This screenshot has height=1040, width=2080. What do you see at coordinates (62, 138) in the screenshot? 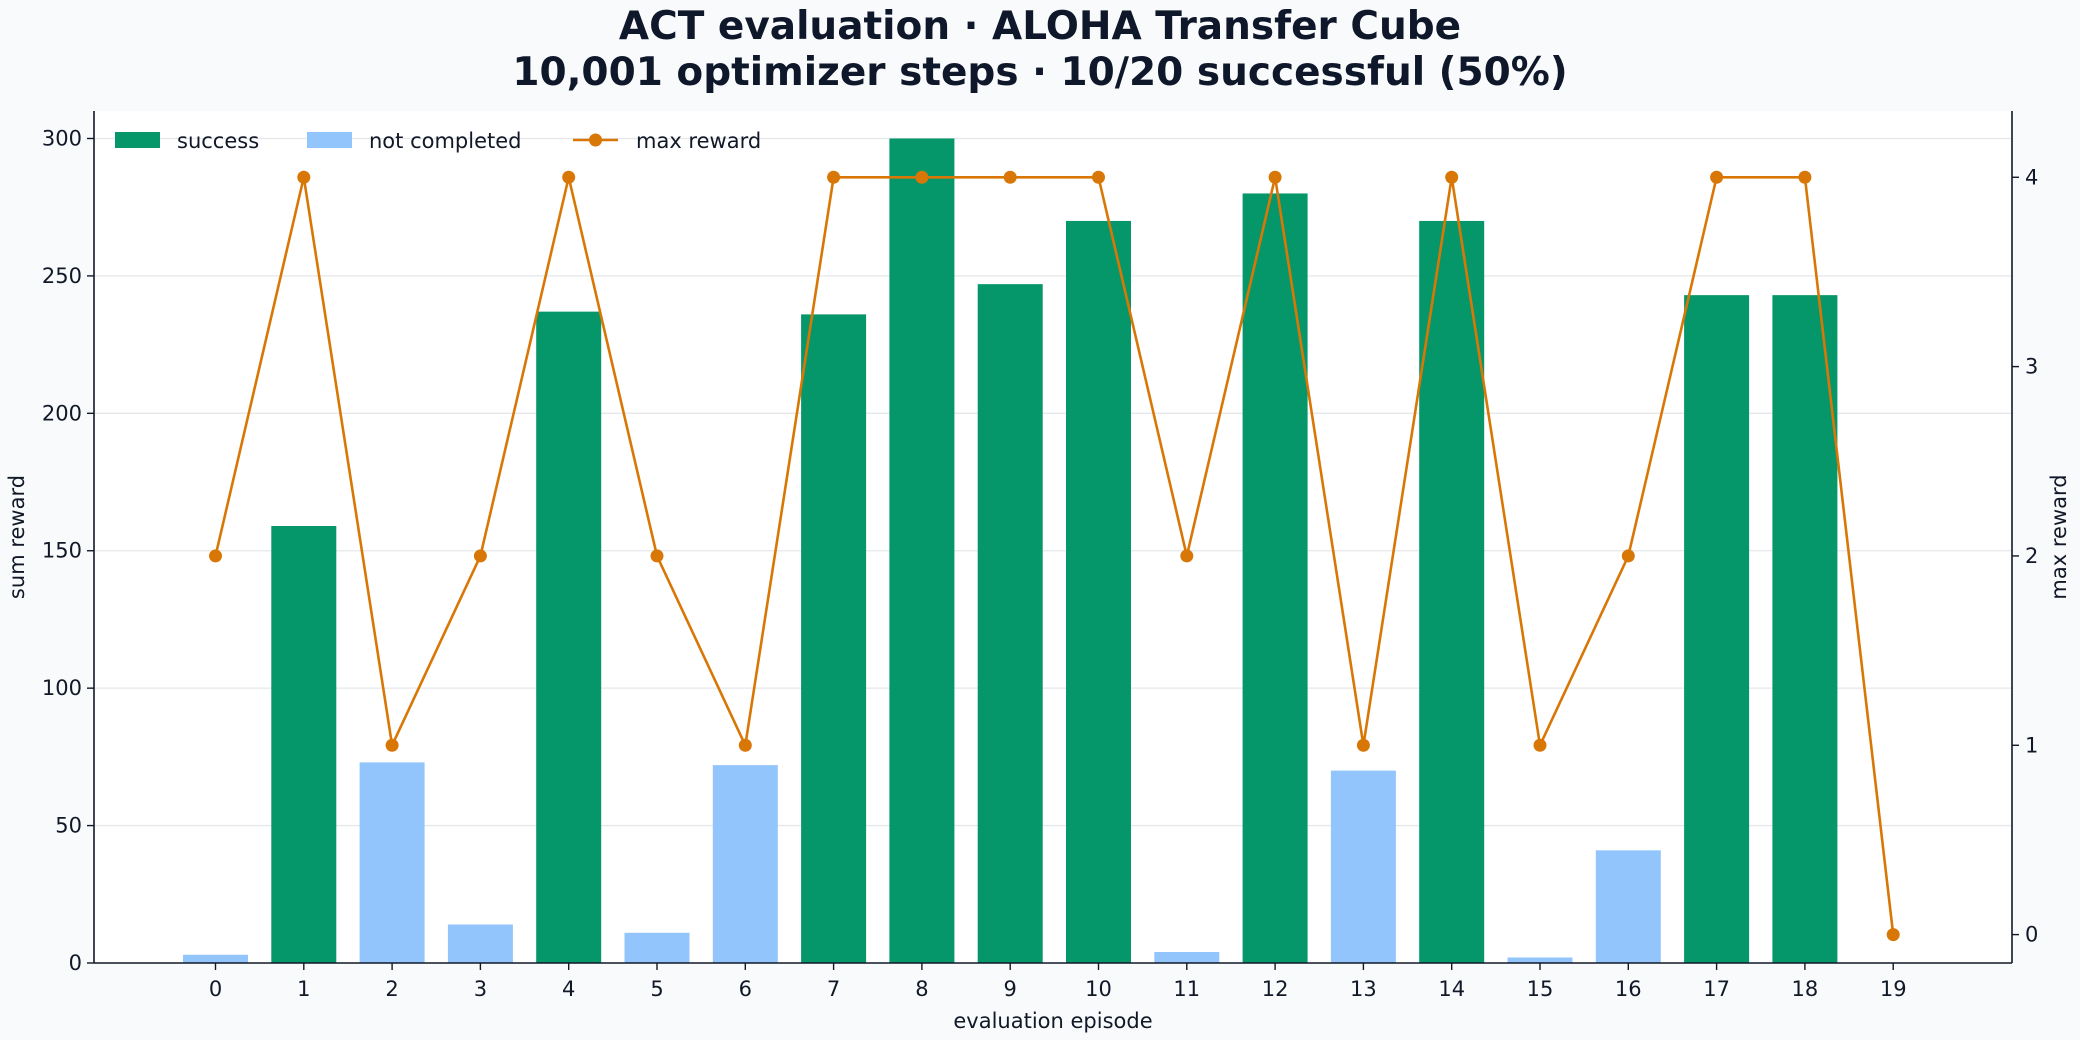
I see `y-tick-label: 300` at bounding box center [62, 138].